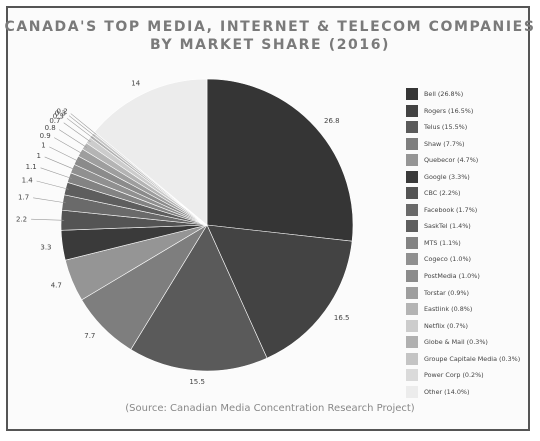 The height and width of the screenshot is (441, 540). Describe the element at coordinates (56, 285) in the screenshot. I see `slice-value-label: 4.7` at that location.